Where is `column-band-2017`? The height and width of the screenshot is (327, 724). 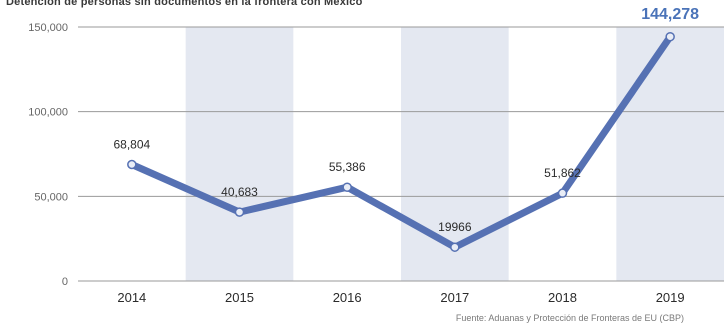 column-band-2017 is located at coordinates (455, 154).